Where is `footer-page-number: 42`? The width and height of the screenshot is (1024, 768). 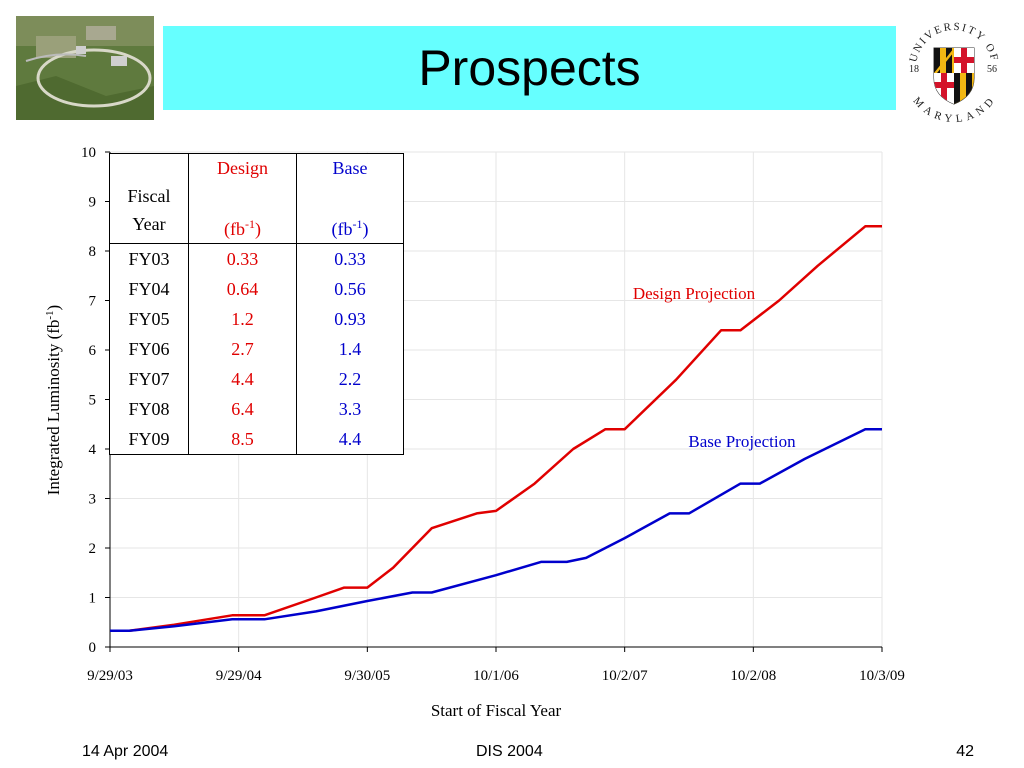 footer-page-number: 42 is located at coordinates (965, 751).